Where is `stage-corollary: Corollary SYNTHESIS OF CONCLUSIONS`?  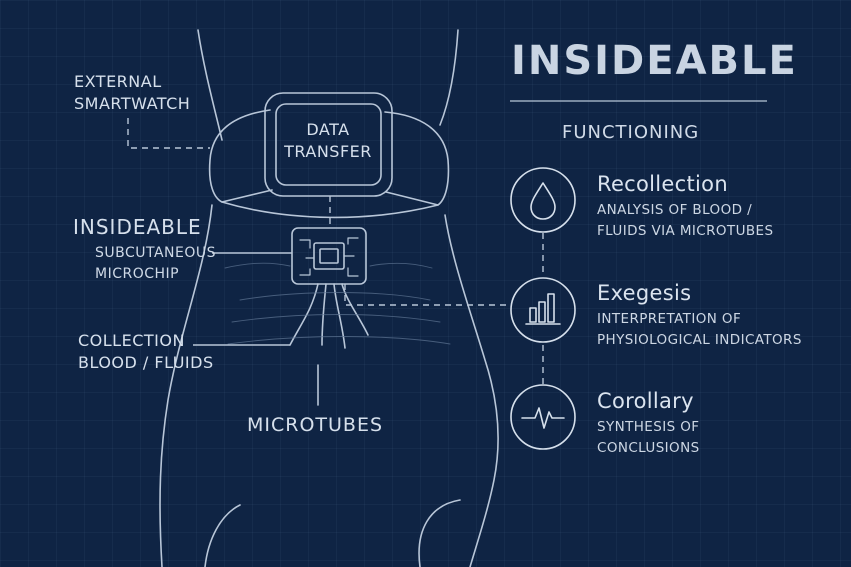 stage-corollary: Corollary SYNTHESIS OF CONCLUSIONS is located at coordinates (648, 424).